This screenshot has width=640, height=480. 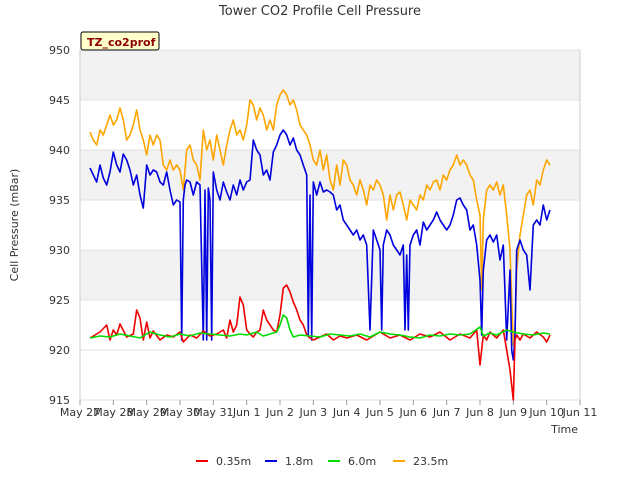 I want to click on y-tick-label: 915, so click(x=59, y=400).